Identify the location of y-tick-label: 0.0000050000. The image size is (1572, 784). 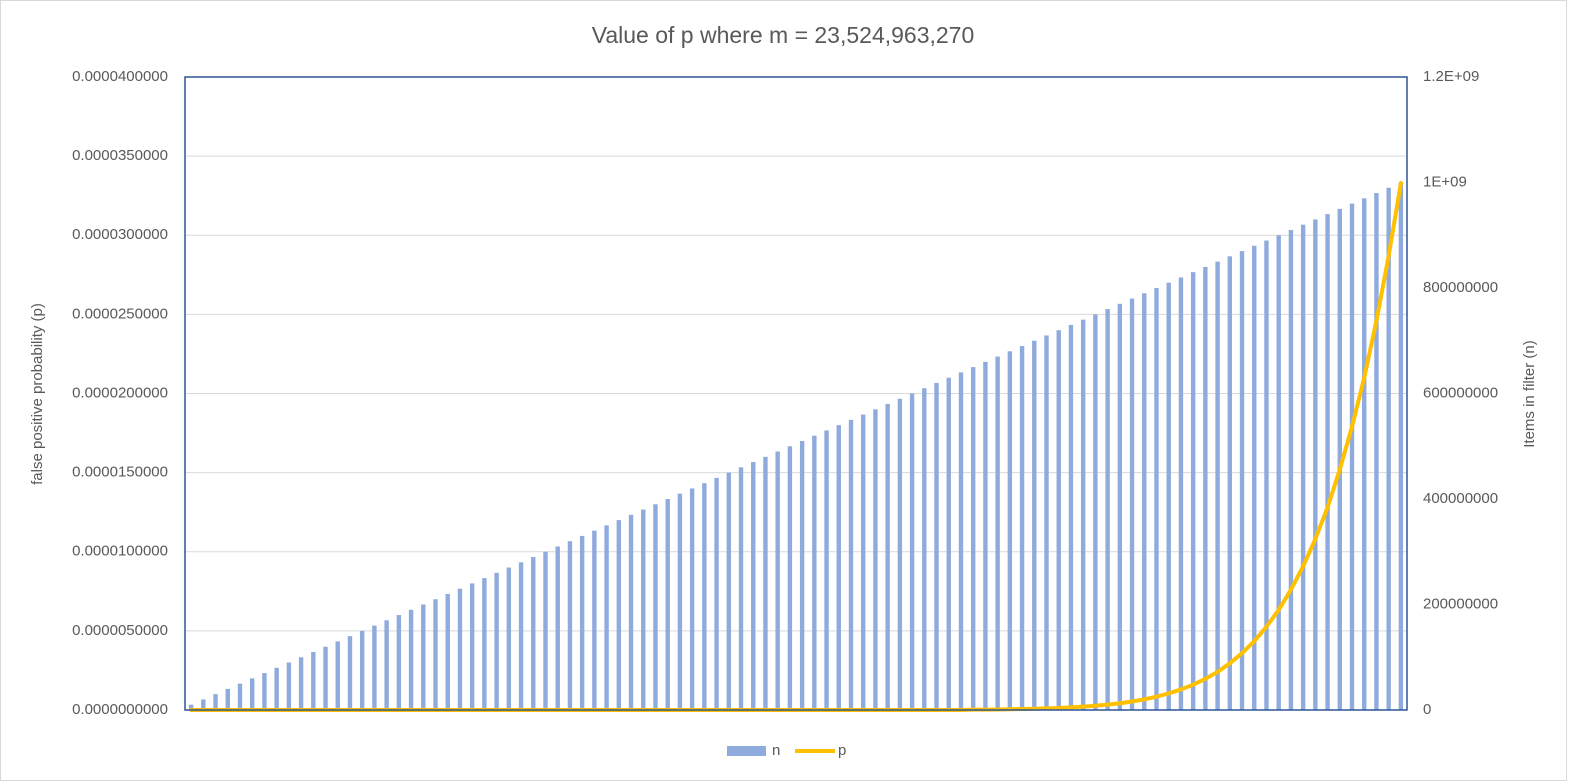
(120, 630).